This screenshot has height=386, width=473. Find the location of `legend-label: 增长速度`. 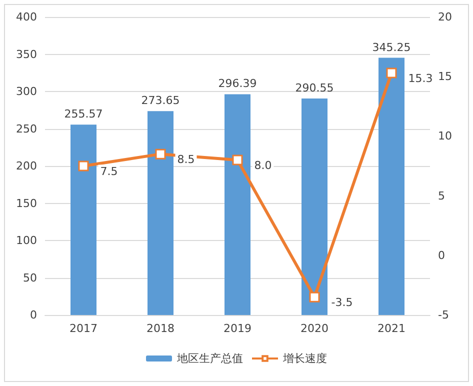

legend-label: 增长速度 is located at coordinates (304, 358).